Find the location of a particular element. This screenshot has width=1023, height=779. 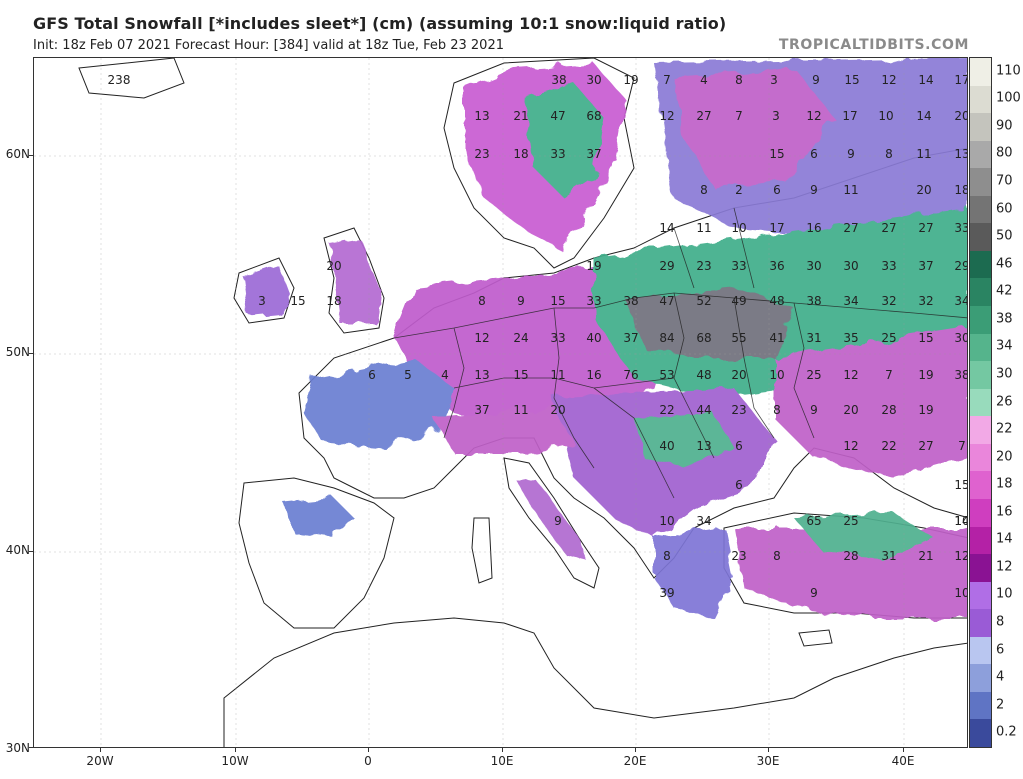

snow-iberia is located at coordinates (319, 518).